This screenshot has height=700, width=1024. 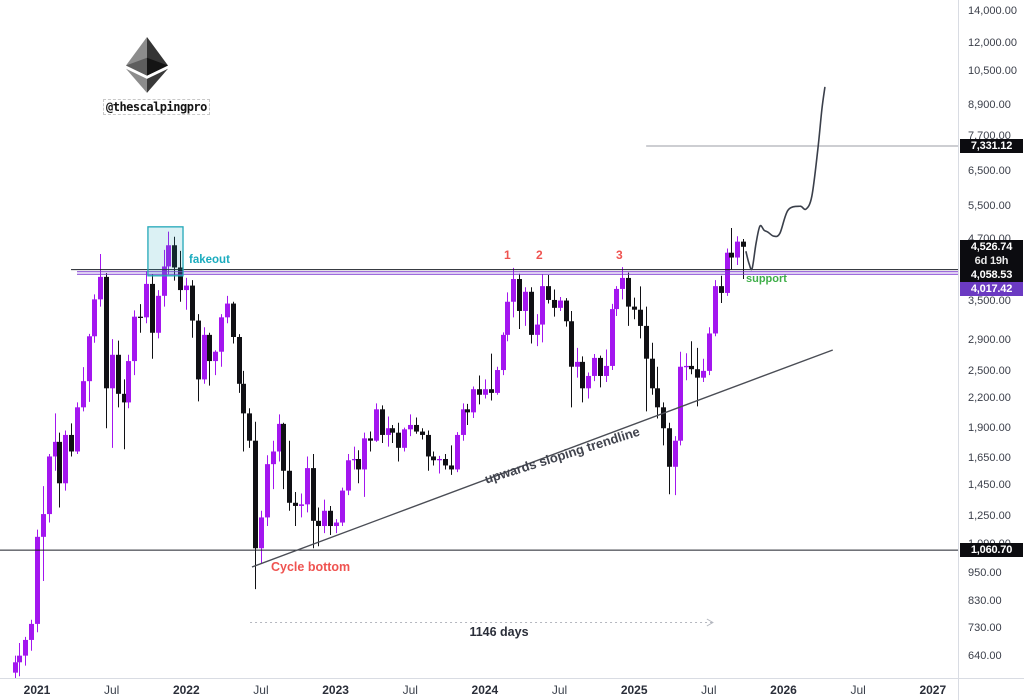 What do you see at coordinates (985, 628) in the screenshot?
I see `price-tick-label: 730.00` at bounding box center [985, 628].